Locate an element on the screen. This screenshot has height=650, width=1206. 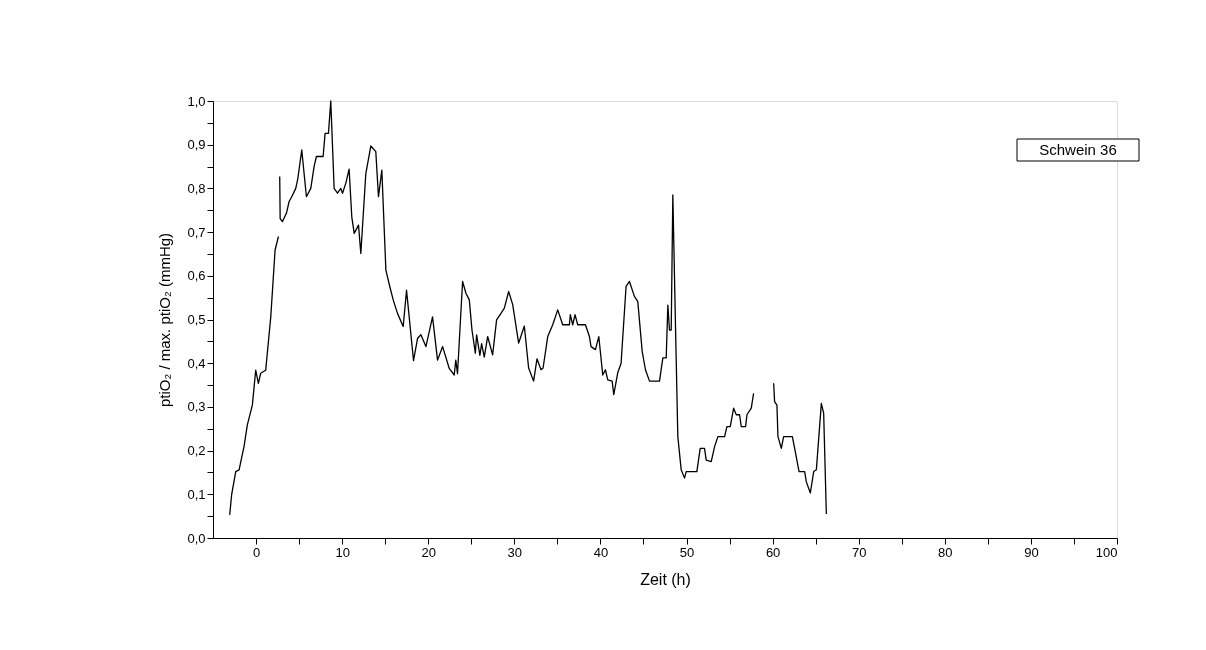
y-tick-label: 0,3 is located at coordinates (196, 407).